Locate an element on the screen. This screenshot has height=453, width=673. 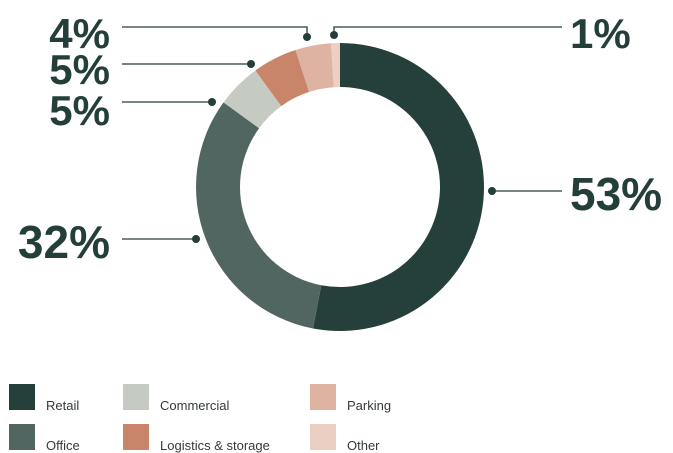
leader-dot-commercial is located at coordinates (212, 102).